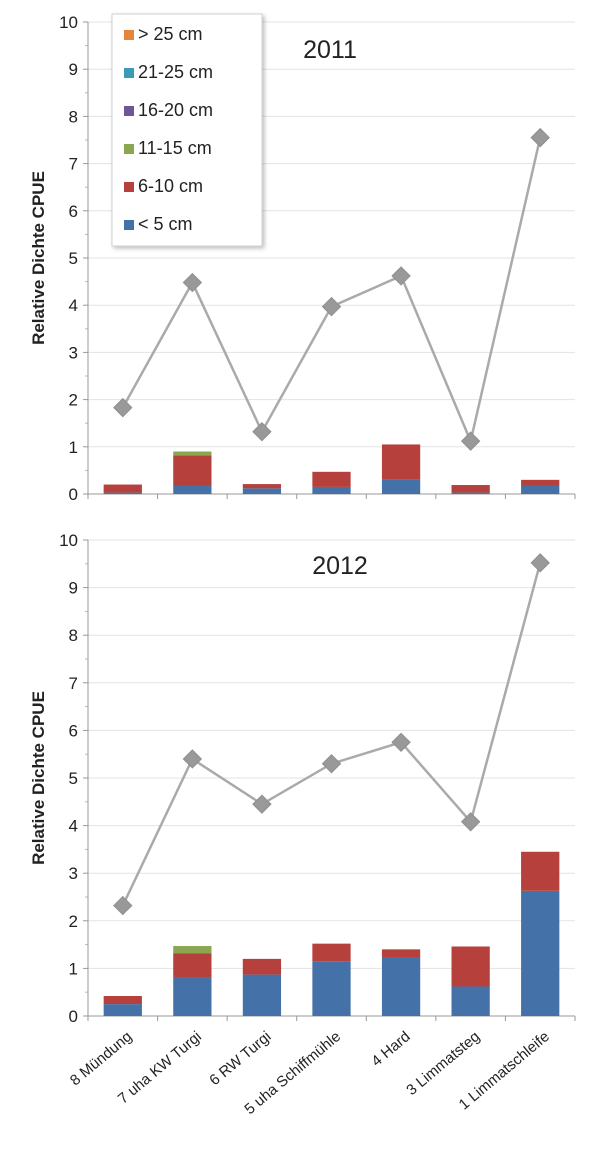 The image size is (597, 1165). Describe the element at coordinates (73, 400) in the screenshot. I see `chart0-ytick-label: 2` at that location.